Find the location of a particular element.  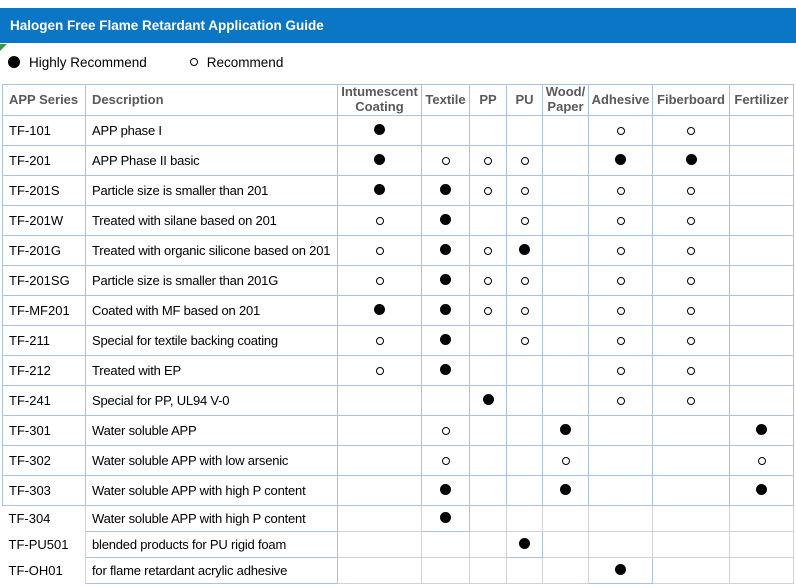

series-cell: TF-304 is located at coordinates (44, 518).